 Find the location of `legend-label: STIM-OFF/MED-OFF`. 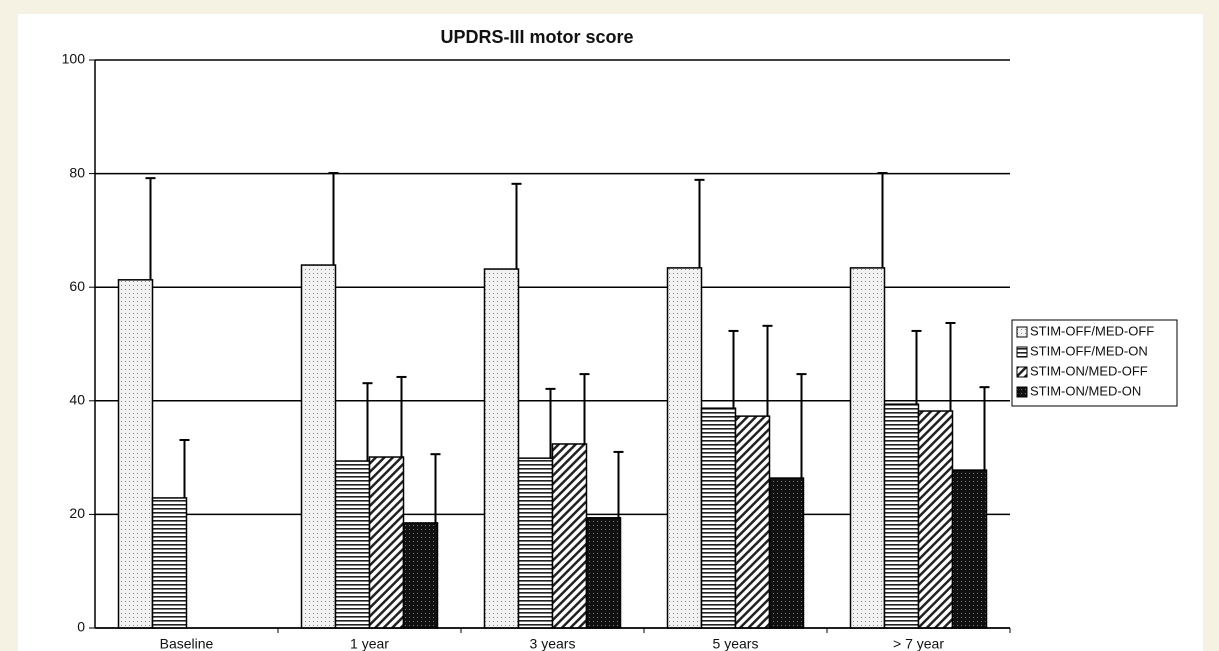

legend-label: STIM-OFF/MED-OFF is located at coordinates (1092, 330).